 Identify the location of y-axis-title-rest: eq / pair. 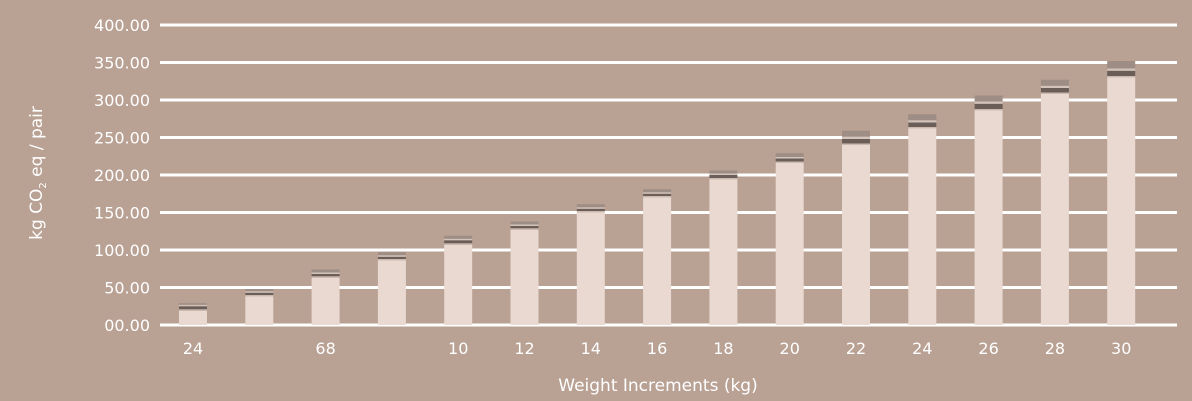
(37, 144).